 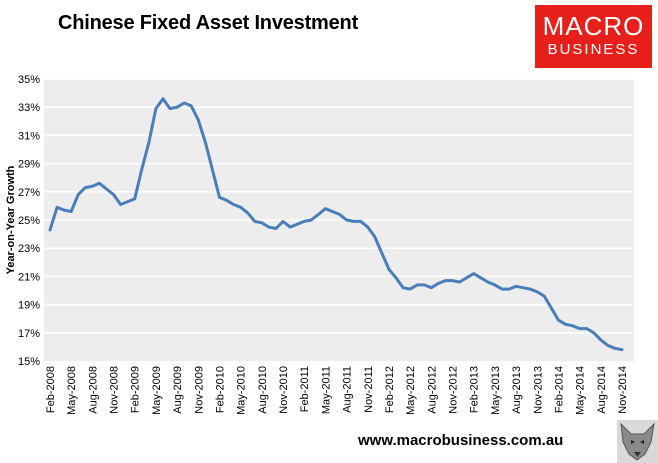 What do you see at coordinates (11, 219) in the screenshot?
I see `y-axis-title: Year-on-Year Growth` at bounding box center [11, 219].